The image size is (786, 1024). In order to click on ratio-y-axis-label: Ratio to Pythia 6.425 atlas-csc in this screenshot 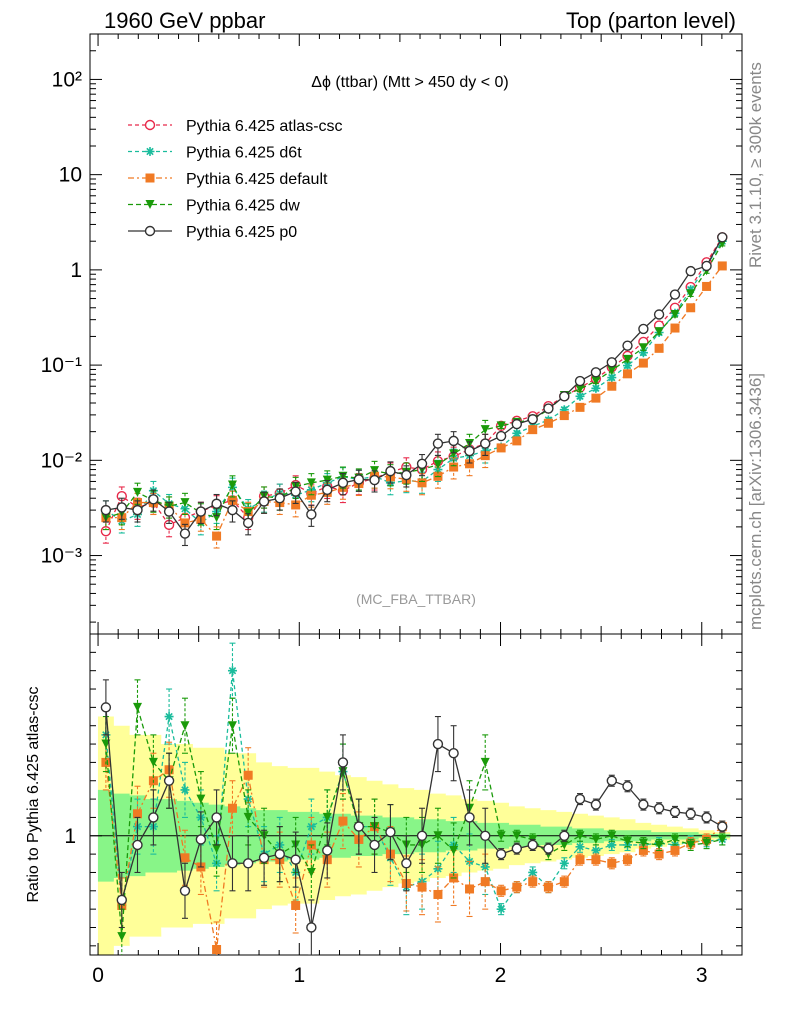, I will do `click(33, 794)`.